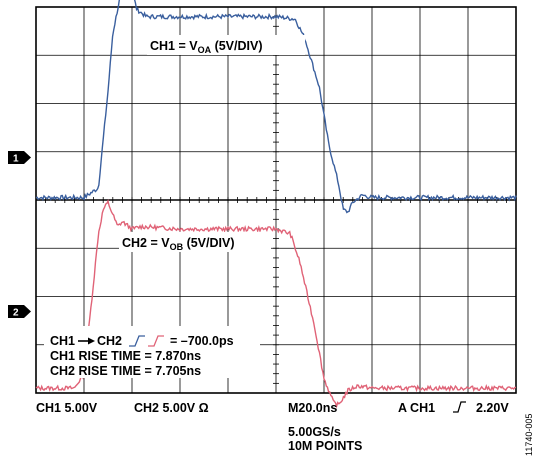 Image resolution: width=540 pixels, height=458 pixels. Describe the element at coordinates (125, 356) in the screenshot. I see `ch1-rise-time: CH1 RISE TIME = 7.870ns` at that location.